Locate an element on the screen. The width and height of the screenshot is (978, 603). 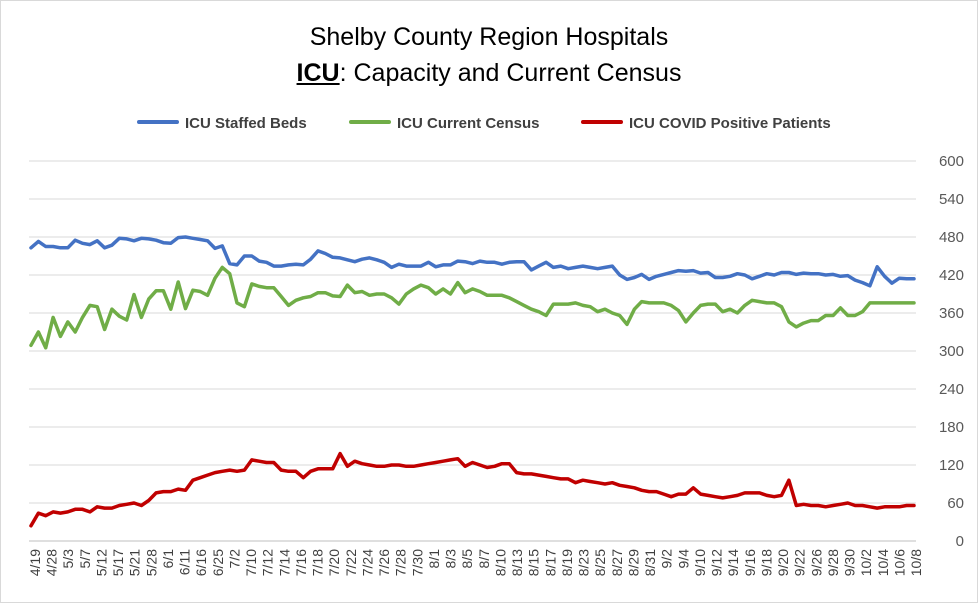
x-tick-label: 9/2 is located at coordinates (667, 559).